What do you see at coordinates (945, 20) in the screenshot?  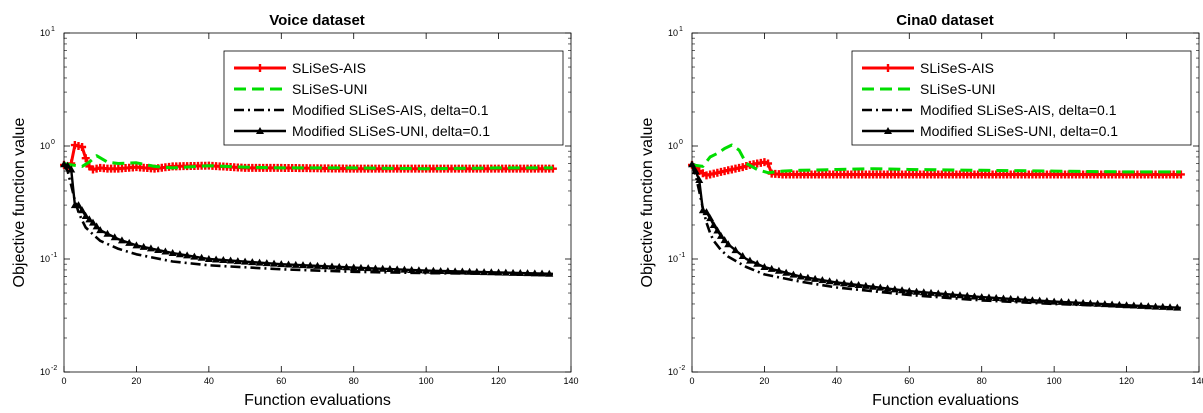 I see `chart-title: Cina0 dataset` at bounding box center [945, 20].